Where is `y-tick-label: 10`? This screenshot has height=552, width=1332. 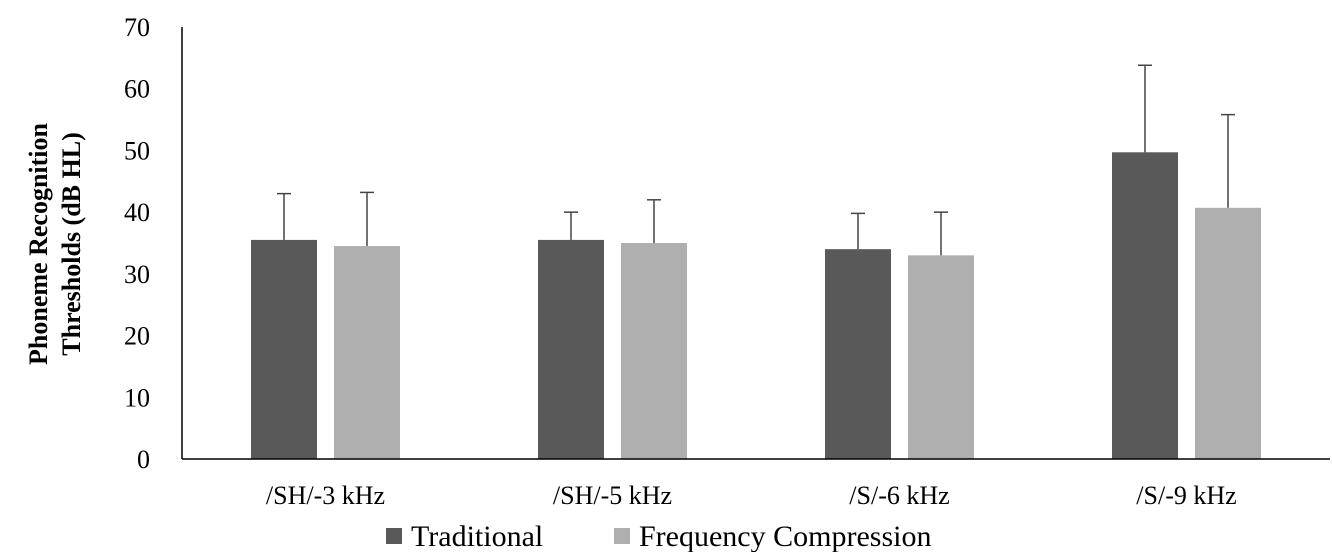 y-tick-label: 10 is located at coordinates (137, 397).